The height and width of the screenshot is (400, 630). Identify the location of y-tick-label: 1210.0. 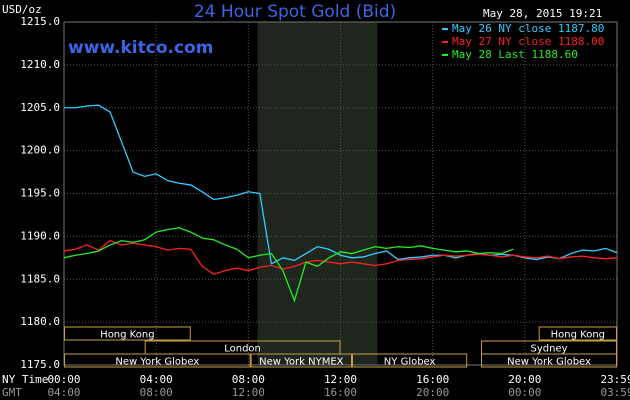
(40, 64).